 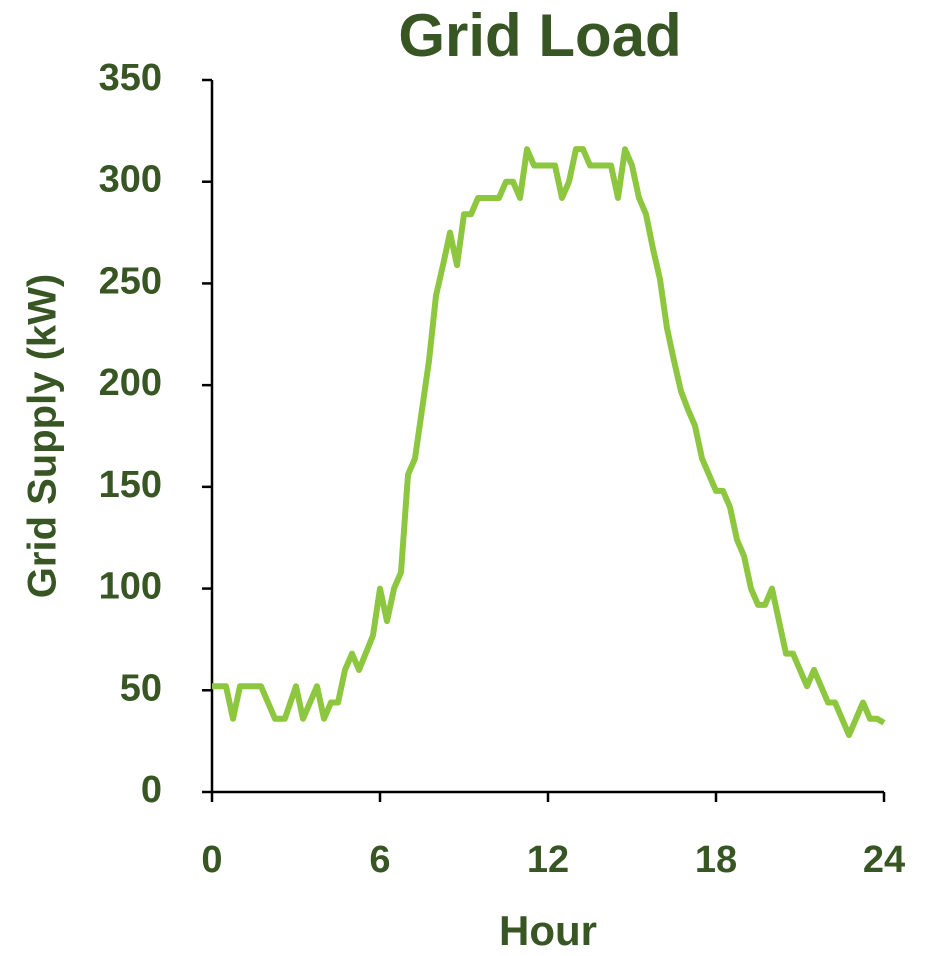 I want to click on x-tick-label: 0, so click(x=211, y=860).